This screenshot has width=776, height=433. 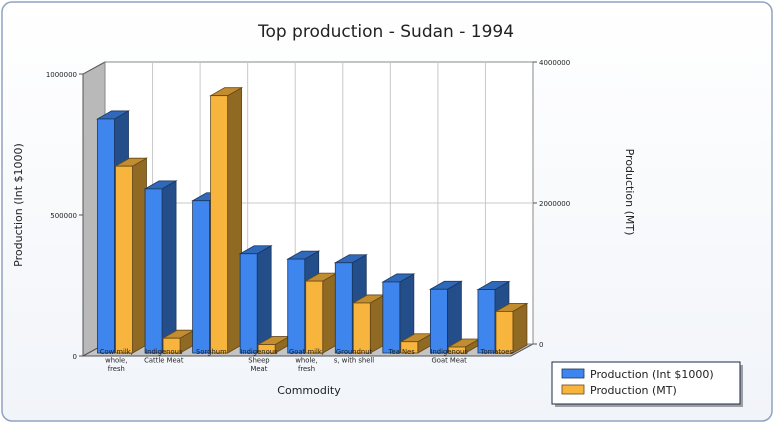 I want to click on y2-tick-label: 4000000, so click(x=554, y=63).